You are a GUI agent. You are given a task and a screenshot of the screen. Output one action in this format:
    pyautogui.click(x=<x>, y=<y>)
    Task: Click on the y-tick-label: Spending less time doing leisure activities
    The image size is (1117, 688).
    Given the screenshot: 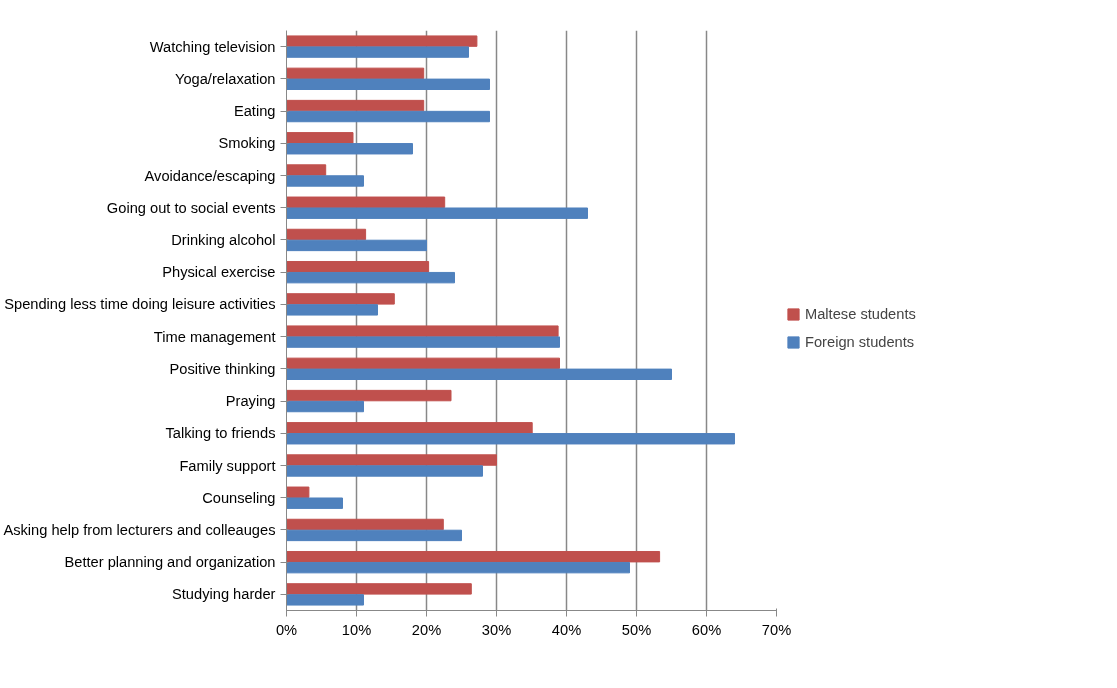 What is the action you would take?
    pyautogui.click(x=140, y=304)
    